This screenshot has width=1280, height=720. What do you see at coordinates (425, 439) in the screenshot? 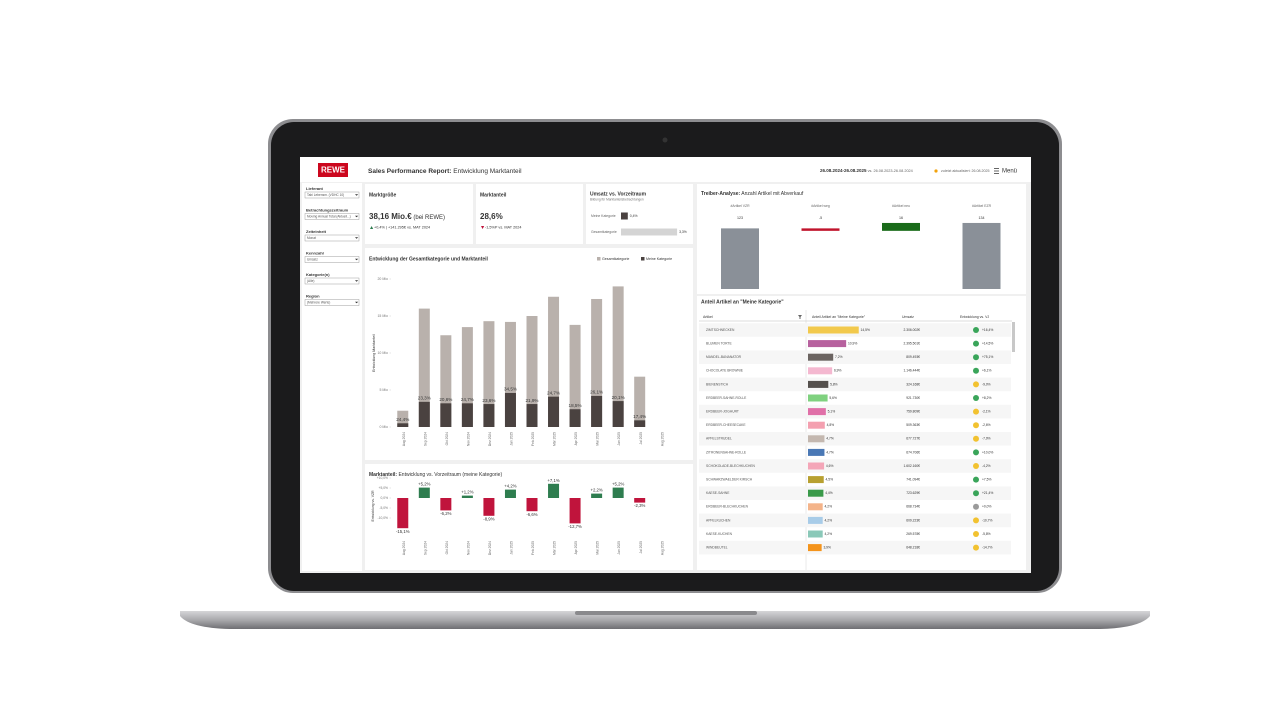
I see `x-tick-label: Sep 2024` at bounding box center [425, 439].